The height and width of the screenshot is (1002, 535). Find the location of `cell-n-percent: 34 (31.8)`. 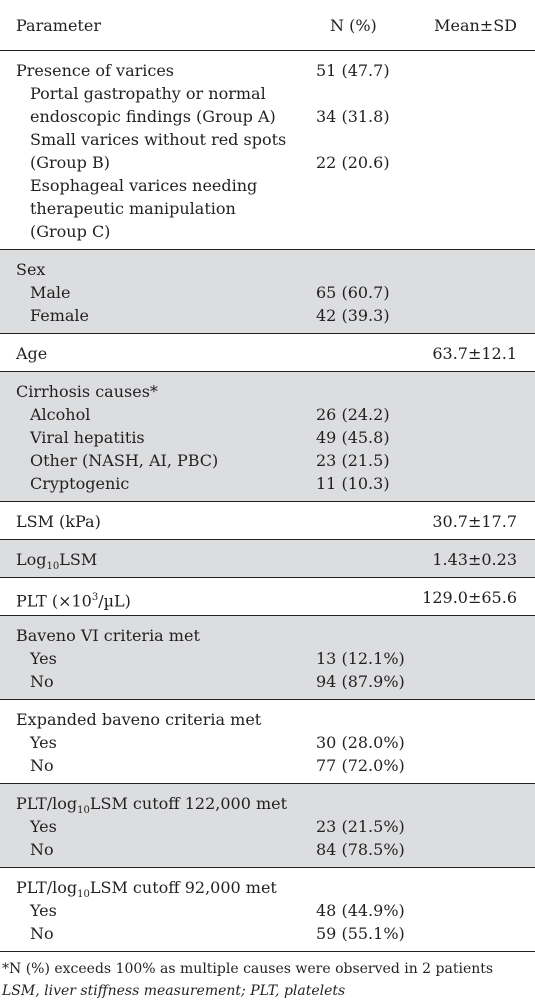

cell-n-percent: 34 (31.8) is located at coordinates (353, 116).